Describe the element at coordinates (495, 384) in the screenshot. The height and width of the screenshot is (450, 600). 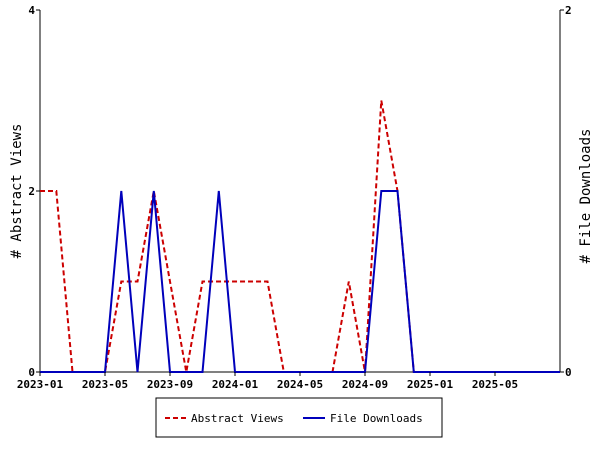
I see `x-tick-label: 2025-05` at that location.